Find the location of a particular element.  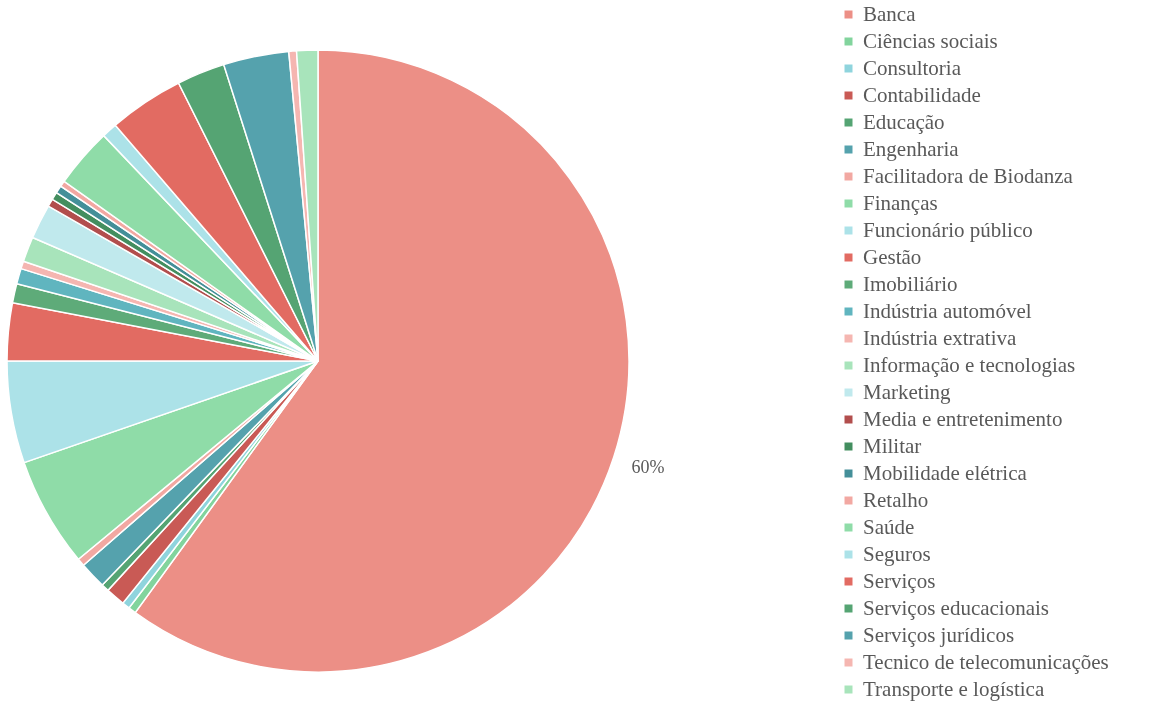

legend-label: Marketing is located at coordinates (907, 391).